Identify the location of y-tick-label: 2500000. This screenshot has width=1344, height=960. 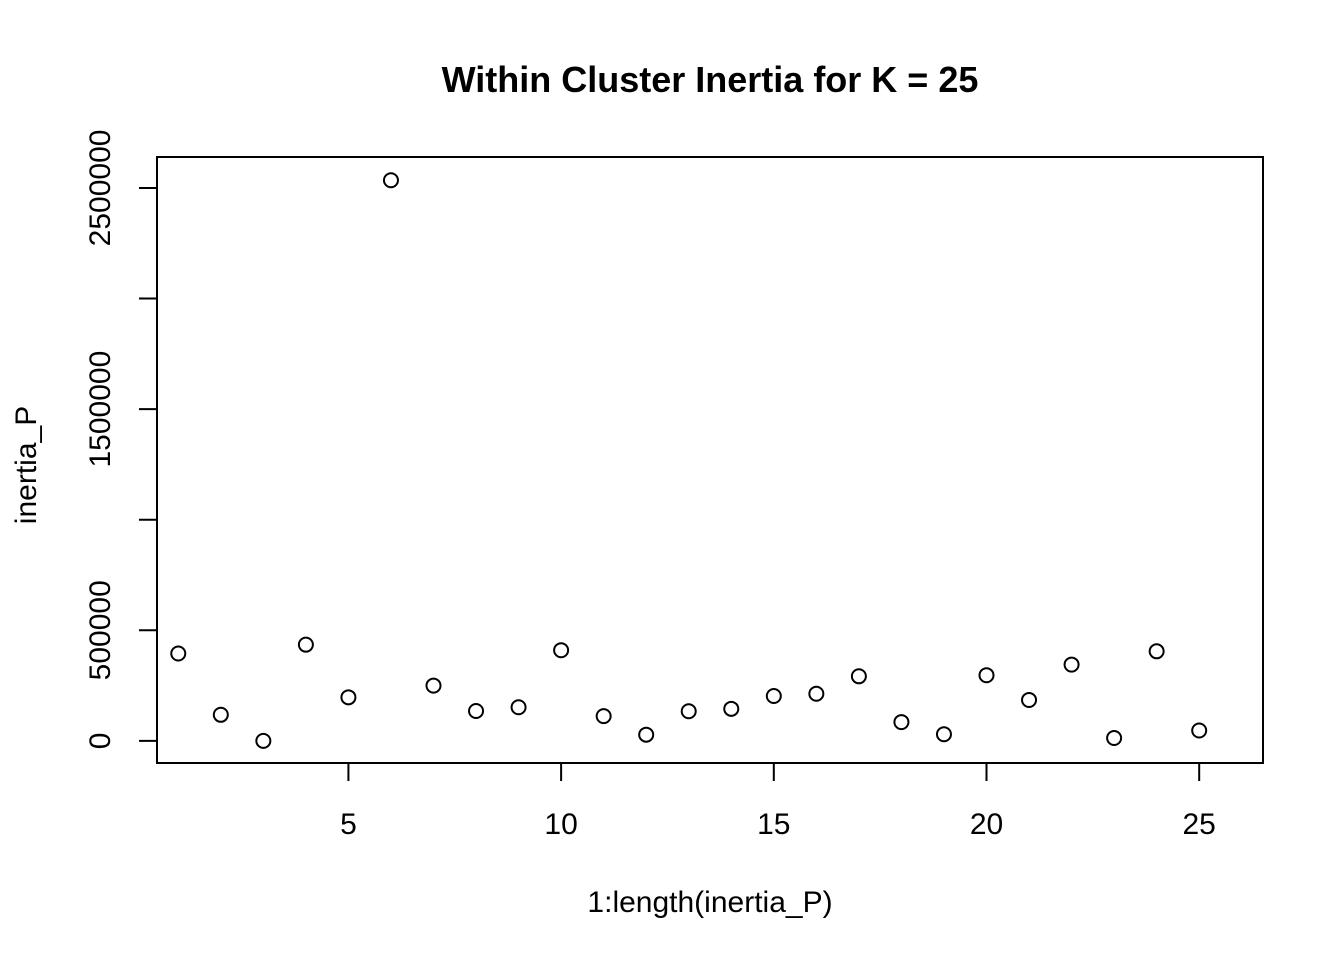
(100, 188).